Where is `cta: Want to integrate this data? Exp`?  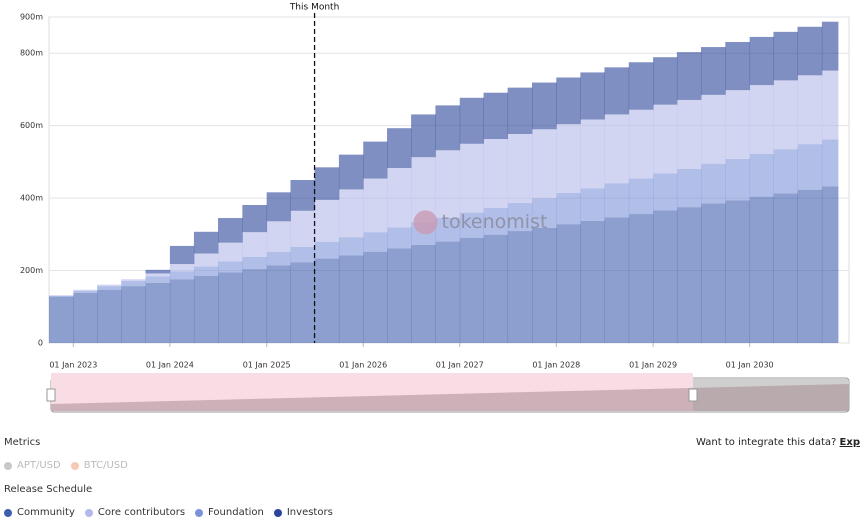
cta: Want to integrate this data? Exp is located at coordinates (778, 442).